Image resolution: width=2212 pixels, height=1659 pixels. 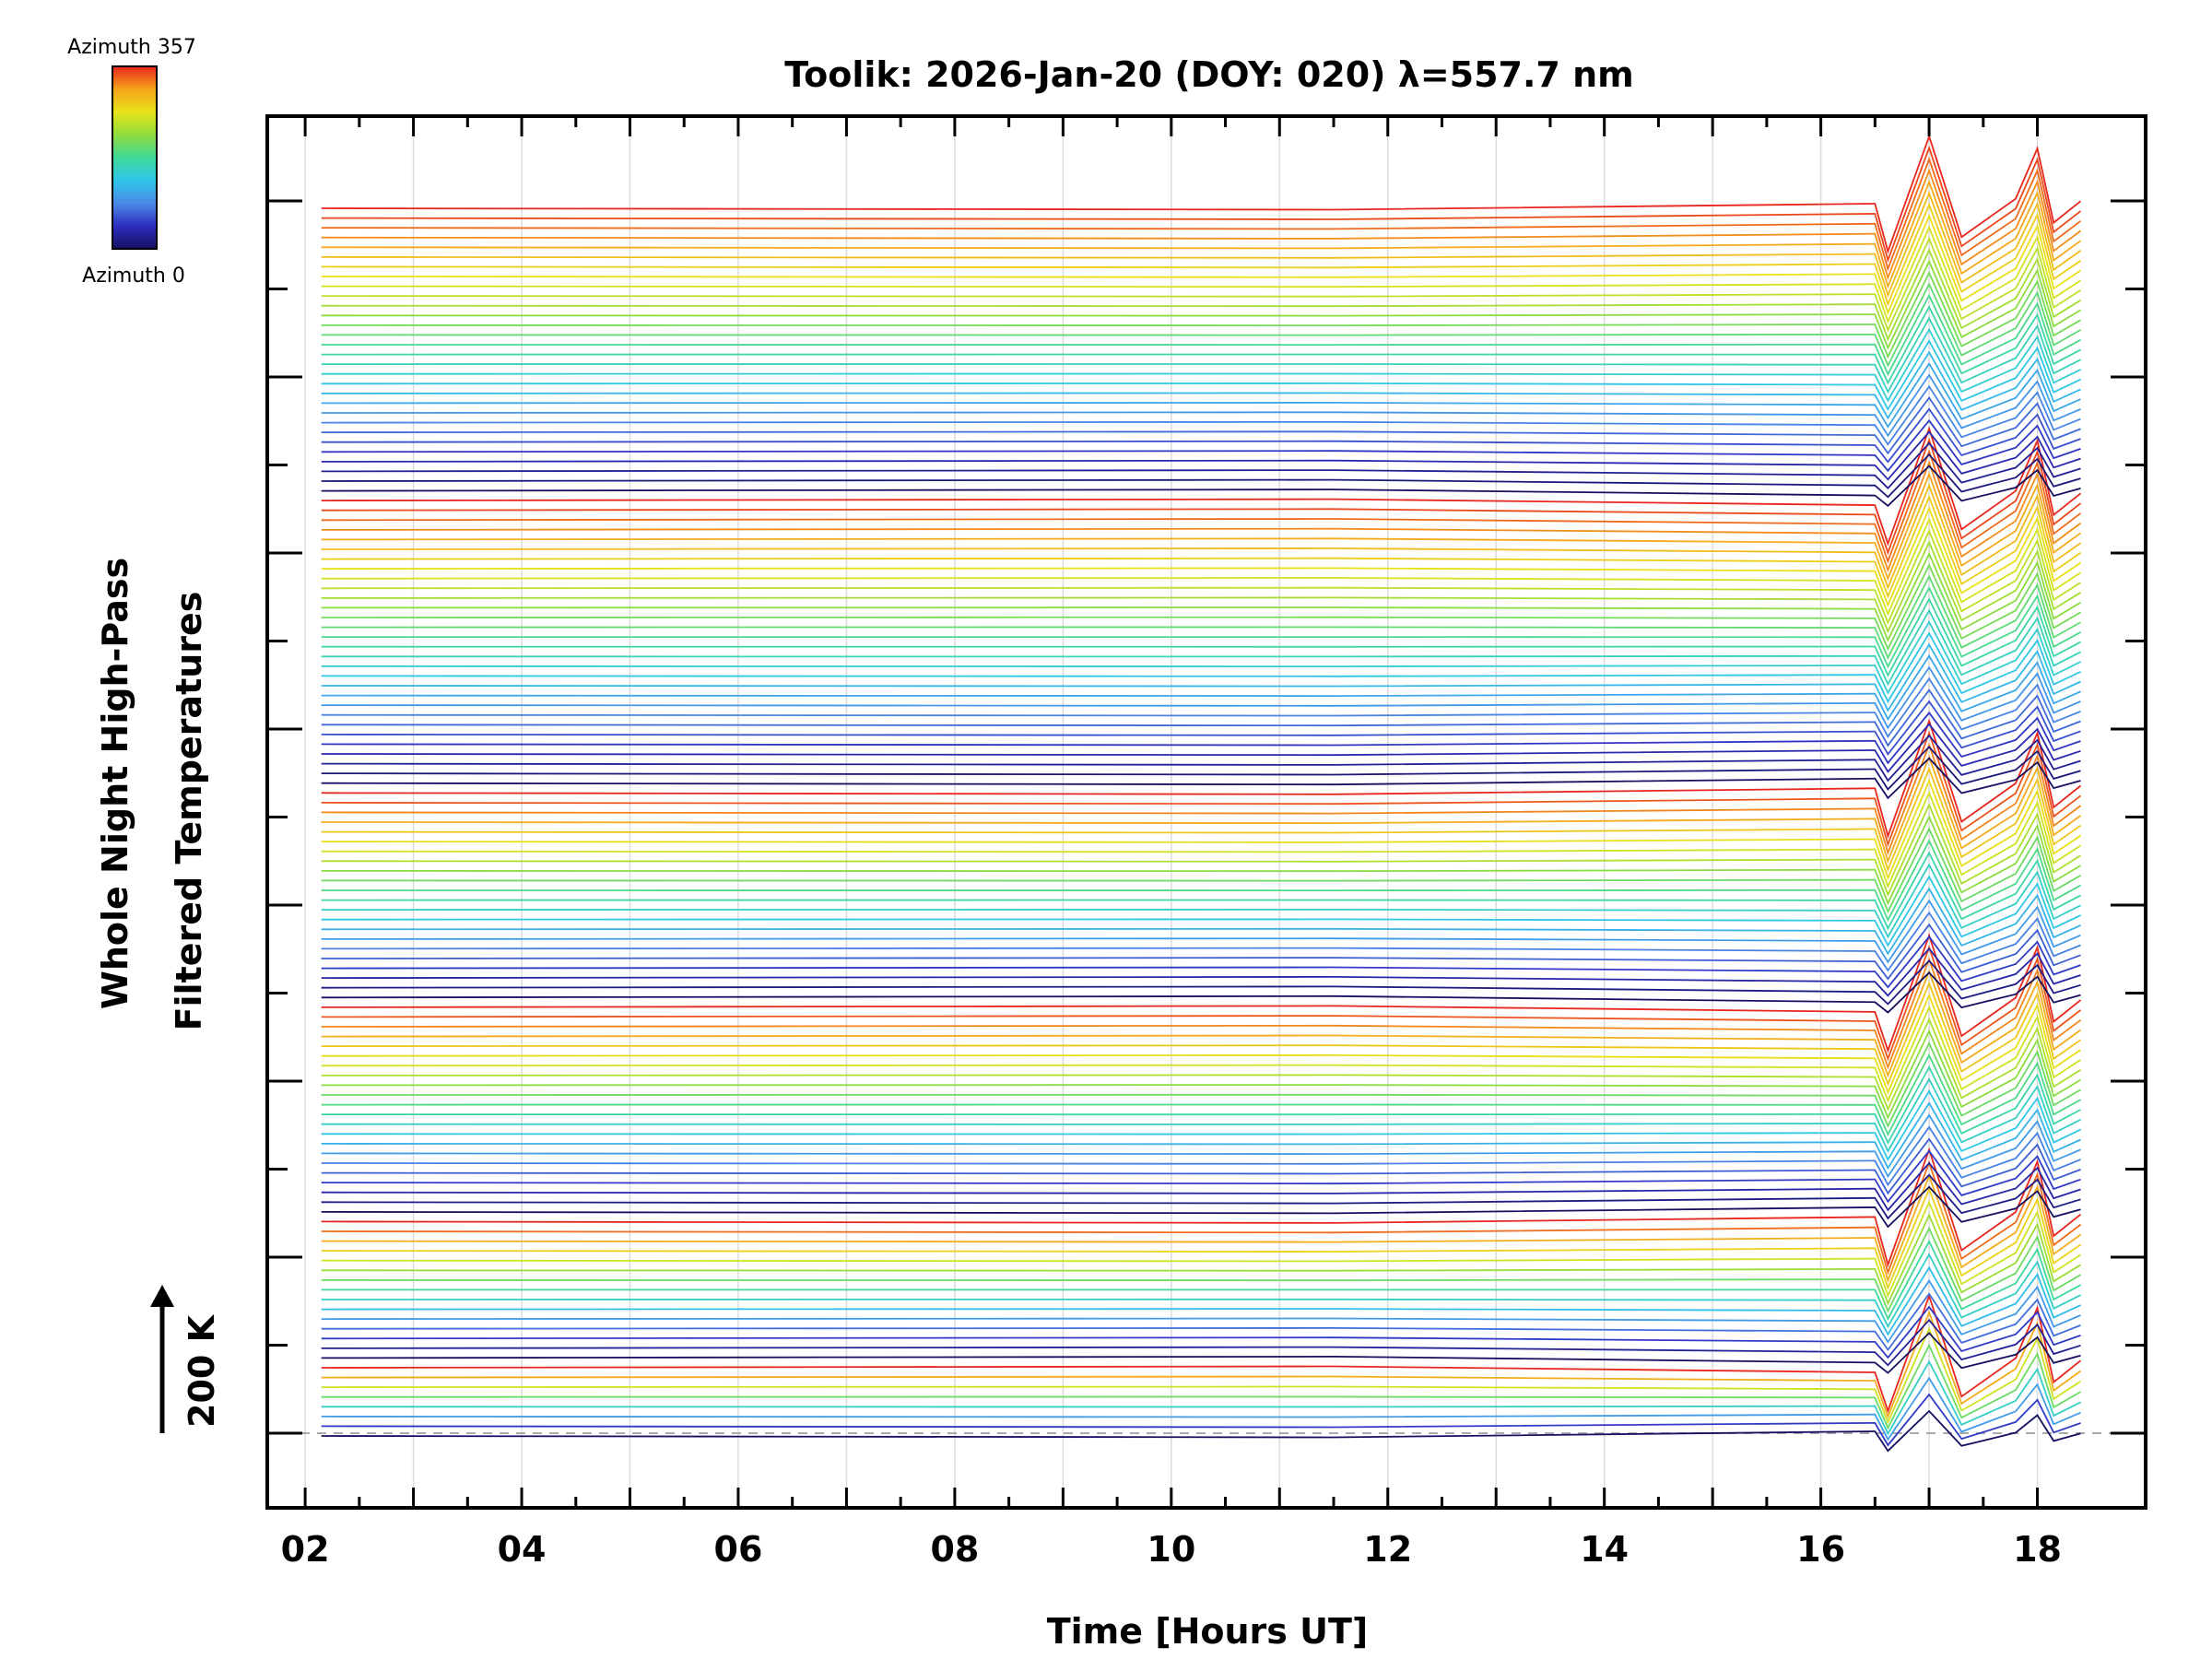 I want to click on colorbar-top-label: Azimuth 357, so click(x=131, y=47).